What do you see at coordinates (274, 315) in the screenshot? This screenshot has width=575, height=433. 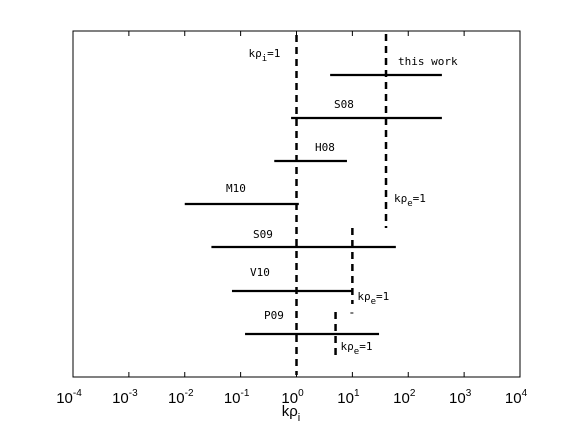 I see `range-label: P09` at bounding box center [274, 315].